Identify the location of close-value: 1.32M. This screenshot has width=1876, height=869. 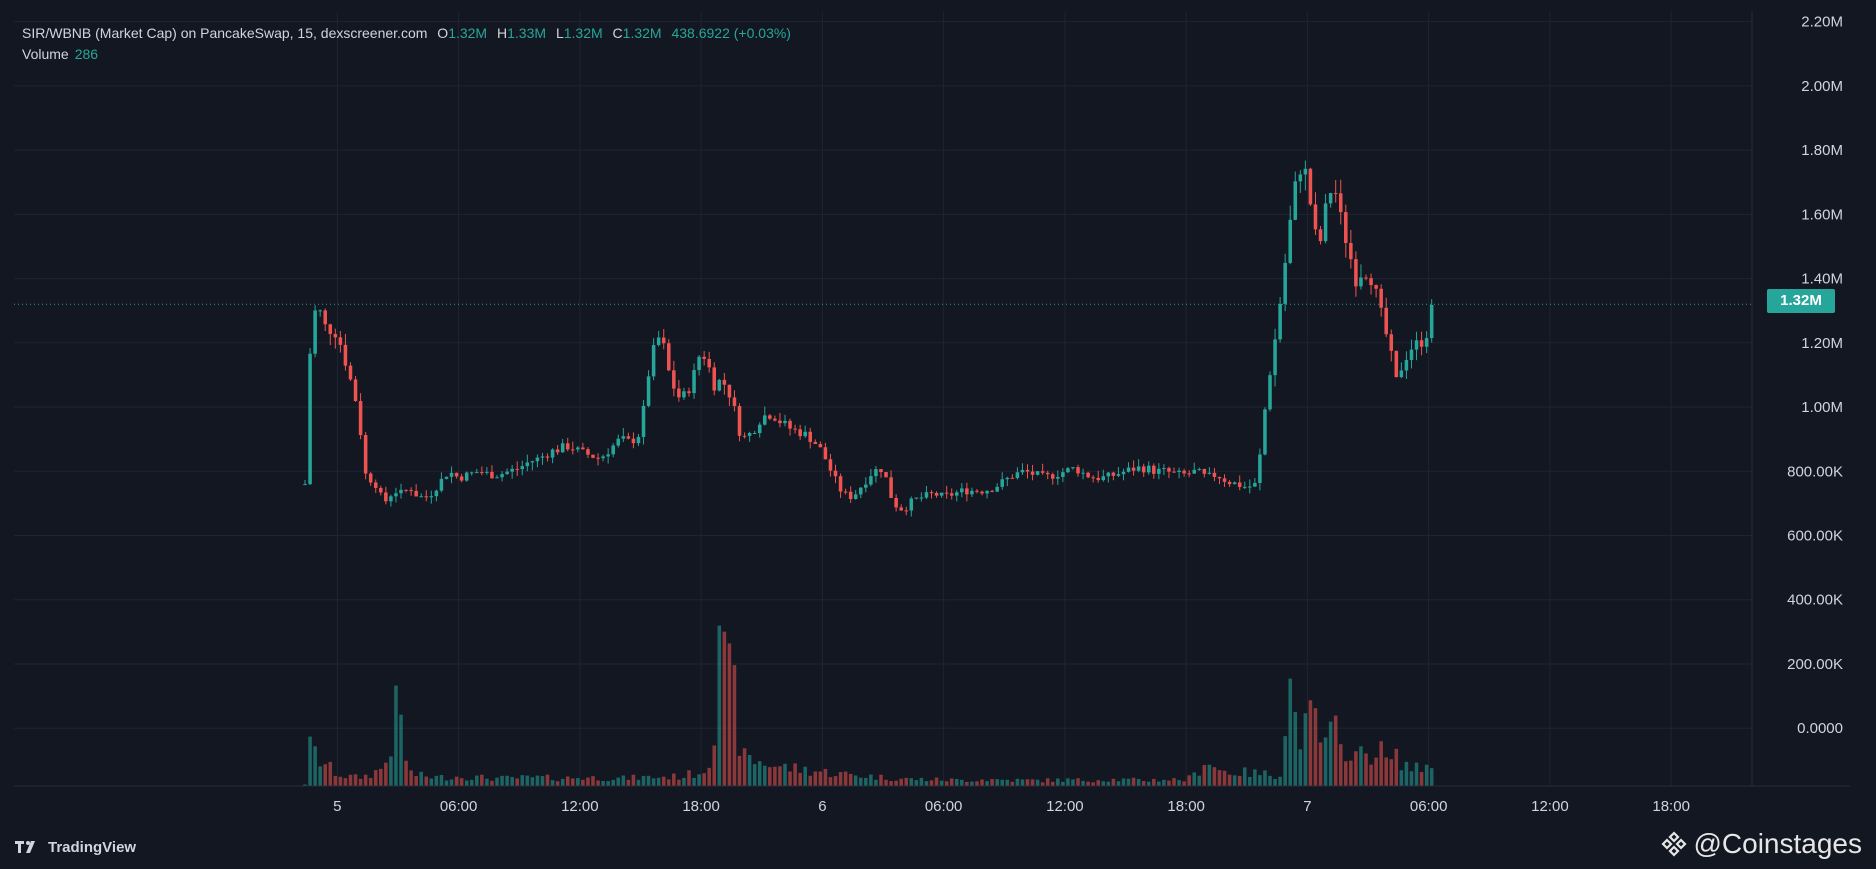
(642, 33).